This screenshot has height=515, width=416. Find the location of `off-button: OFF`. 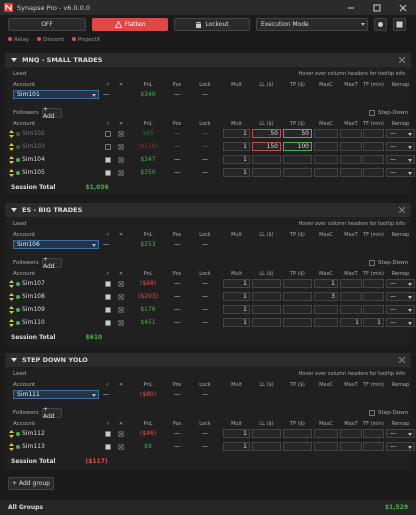

off-button: OFF is located at coordinates (47, 24).